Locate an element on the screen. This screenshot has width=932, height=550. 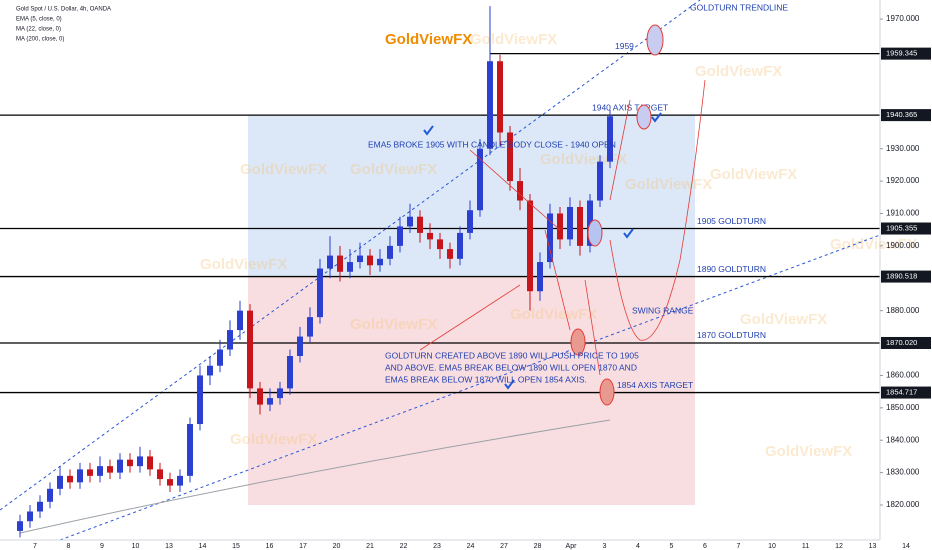
annotation: GOLDTURN TRENDLINE is located at coordinates (739, 7).